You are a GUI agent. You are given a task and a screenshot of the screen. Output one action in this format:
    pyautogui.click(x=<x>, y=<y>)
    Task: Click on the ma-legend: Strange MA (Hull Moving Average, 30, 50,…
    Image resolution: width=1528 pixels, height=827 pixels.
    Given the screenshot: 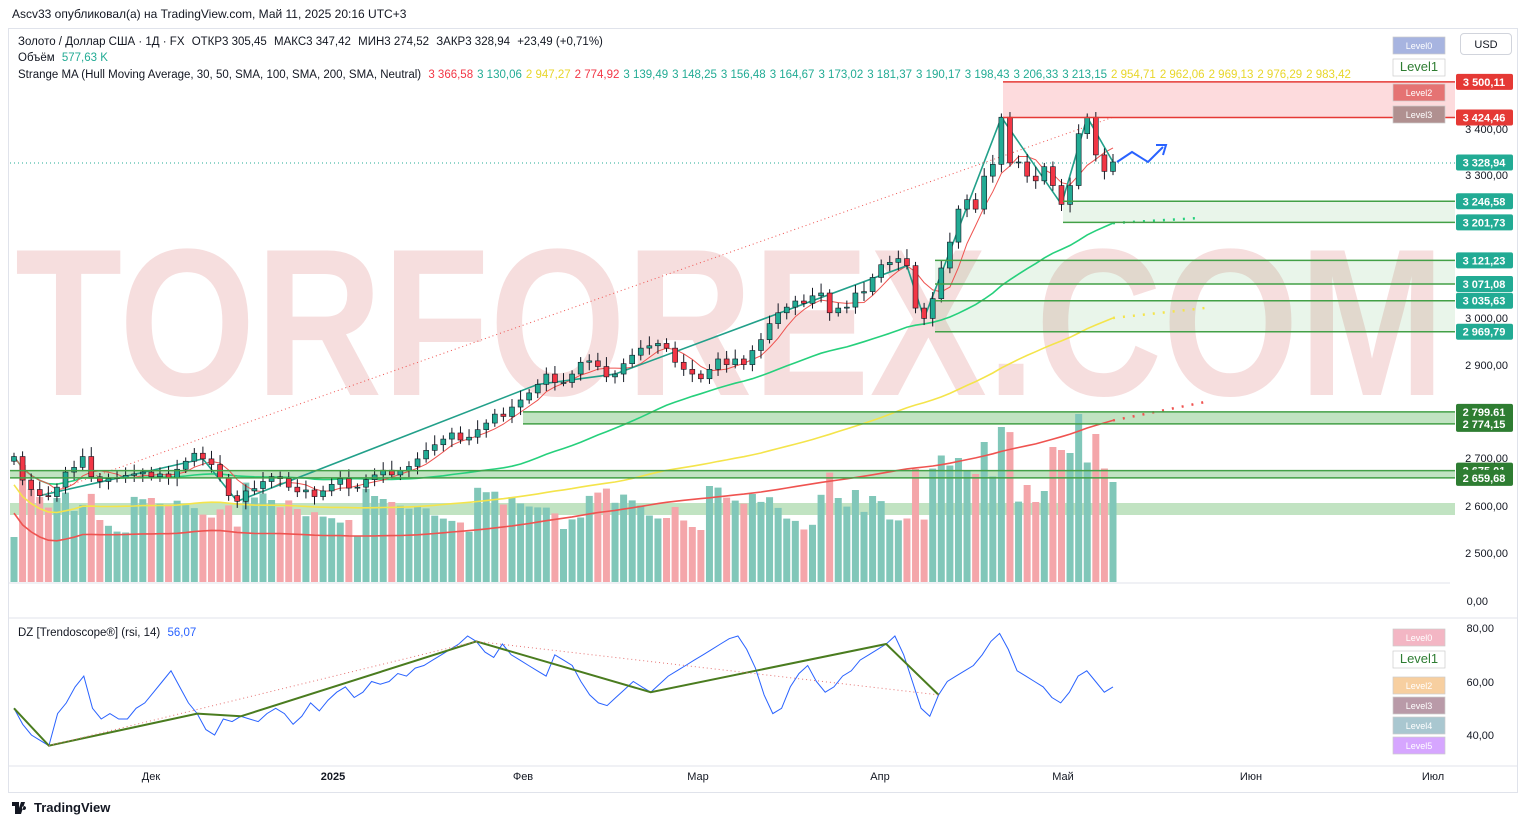 What is the action you would take?
    pyautogui.click(x=688, y=75)
    